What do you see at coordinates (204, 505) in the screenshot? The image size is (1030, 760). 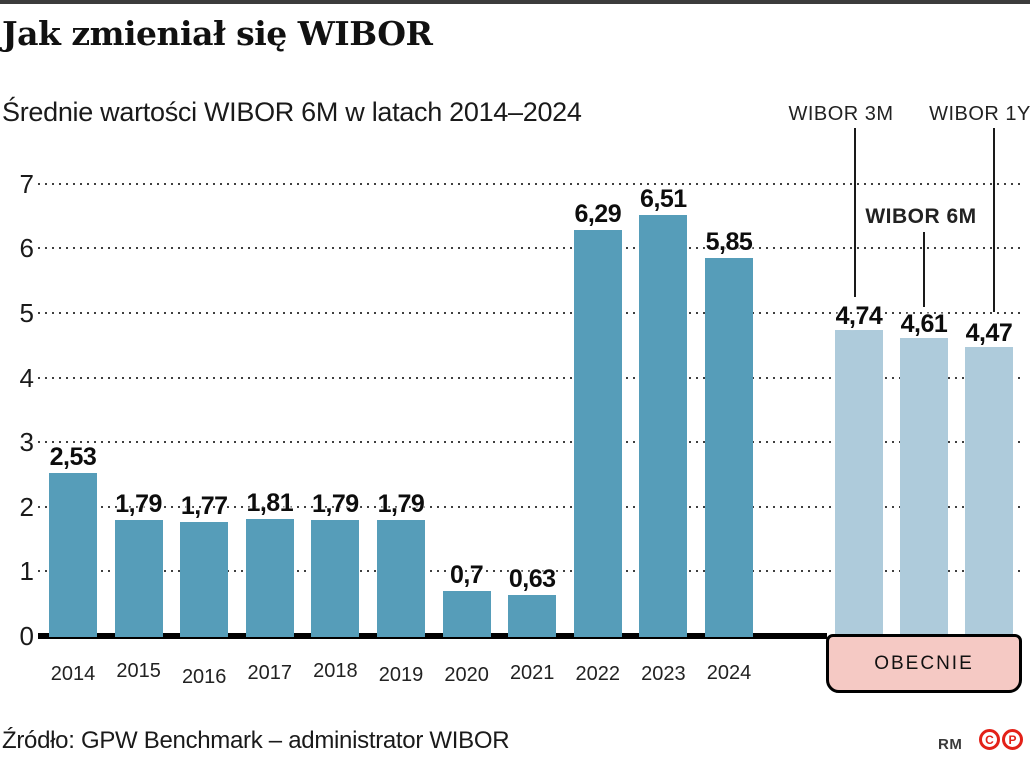 I see `bar-value-label: 1,77` at bounding box center [204, 505].